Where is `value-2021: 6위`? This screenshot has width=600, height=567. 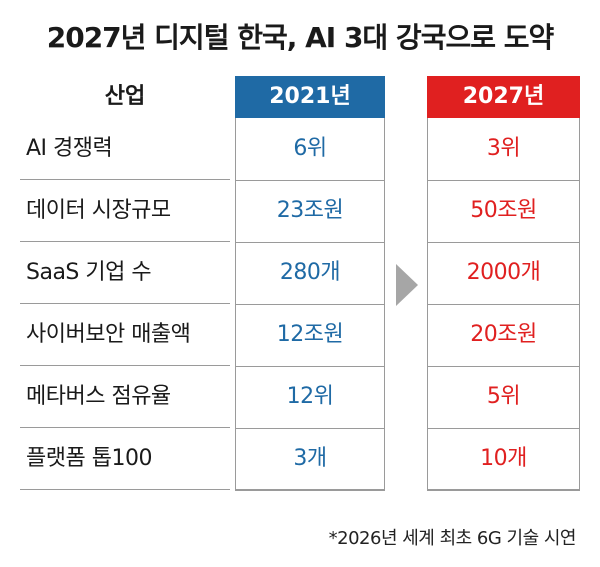
value-2021: 6위 is located at coordinates (310, 149).